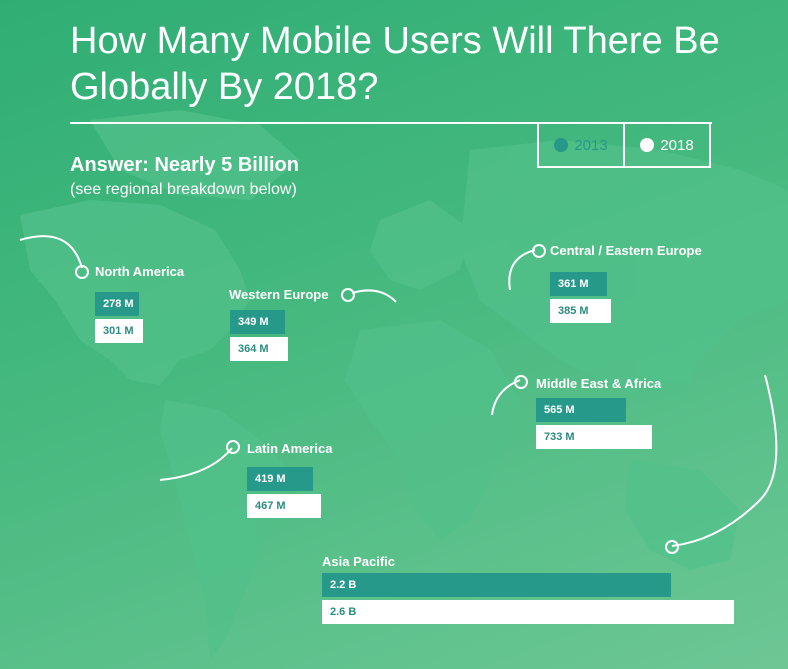  Describe the element at coordinates (594, 437) in the screenshot. I see `bar-middle-east-africa-2018: 733 M` at that location.